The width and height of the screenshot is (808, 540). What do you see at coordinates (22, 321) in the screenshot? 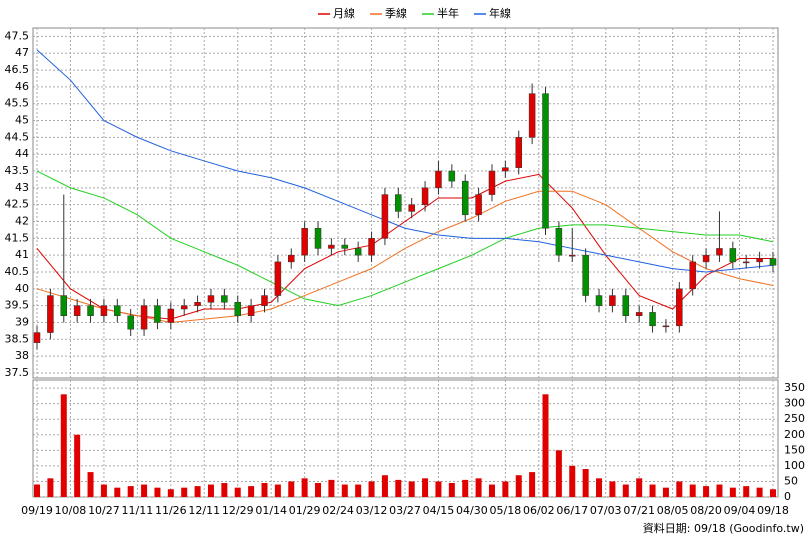
I see `y-tick-label: 39` at bounding box center [22, 321].